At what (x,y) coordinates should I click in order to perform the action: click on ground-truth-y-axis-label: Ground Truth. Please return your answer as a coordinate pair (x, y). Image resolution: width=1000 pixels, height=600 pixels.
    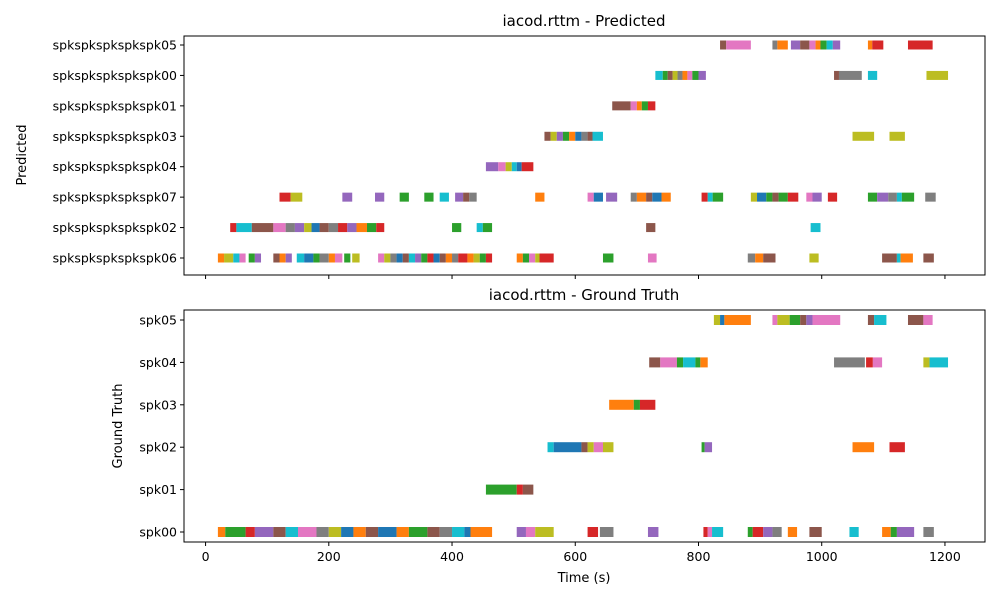
    Looking at the image, I should click on (118, 426).